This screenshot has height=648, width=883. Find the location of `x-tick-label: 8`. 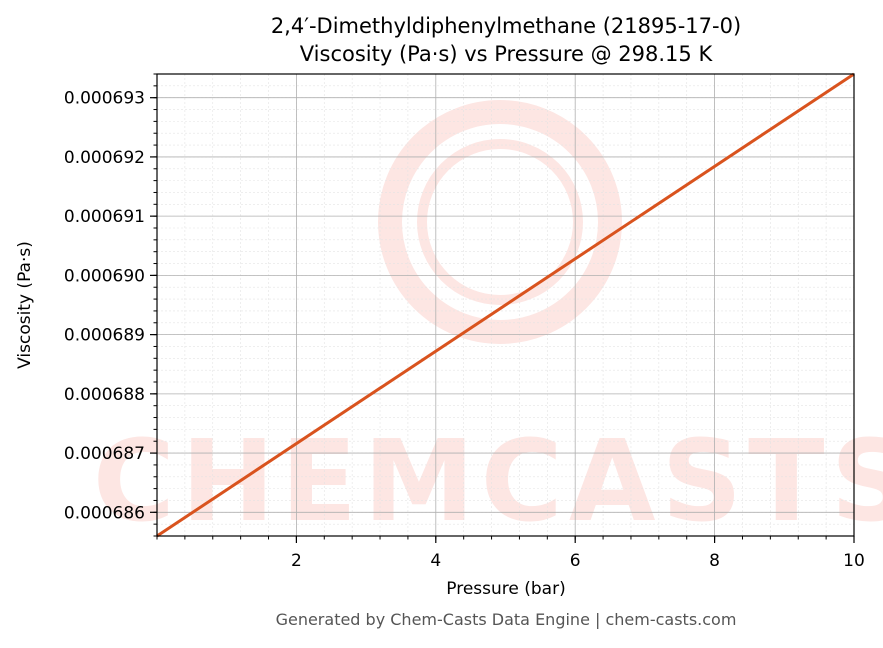

x-tick-label: 8 is located at coordinates (714, 561).